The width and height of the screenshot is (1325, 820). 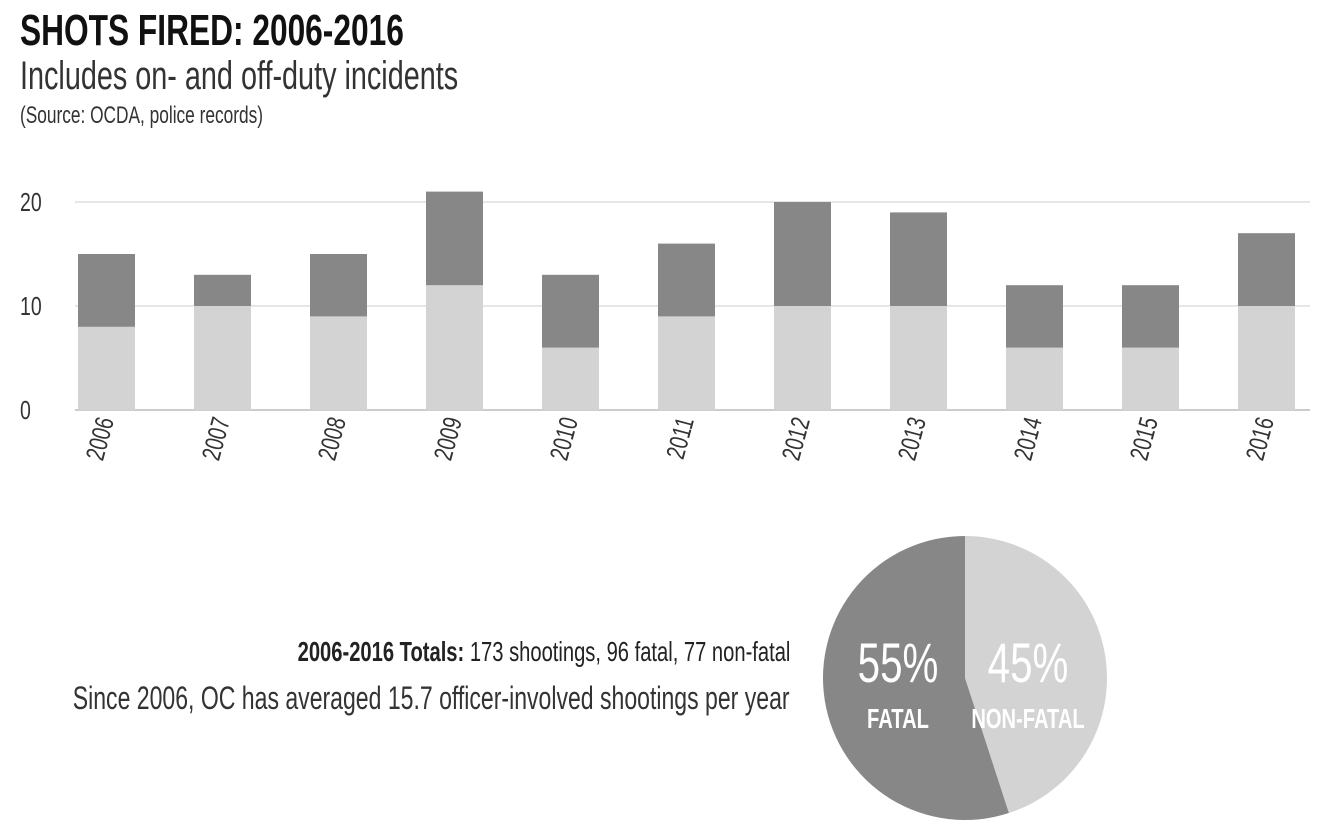 What do you see at coordinates (679, 438) in the screenshot?
I see `x-tick-label: 2011` at bounding box center [679, 438].